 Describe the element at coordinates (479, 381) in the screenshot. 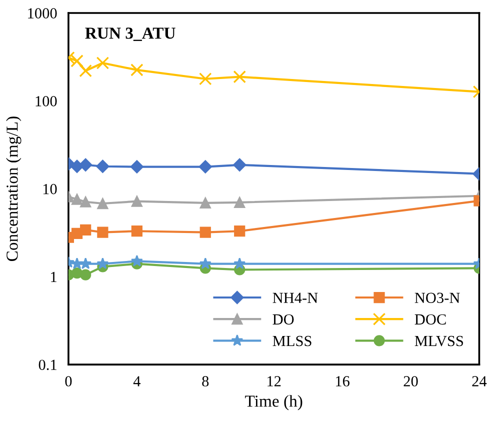

I see `x-tick-label: 24` at that location.